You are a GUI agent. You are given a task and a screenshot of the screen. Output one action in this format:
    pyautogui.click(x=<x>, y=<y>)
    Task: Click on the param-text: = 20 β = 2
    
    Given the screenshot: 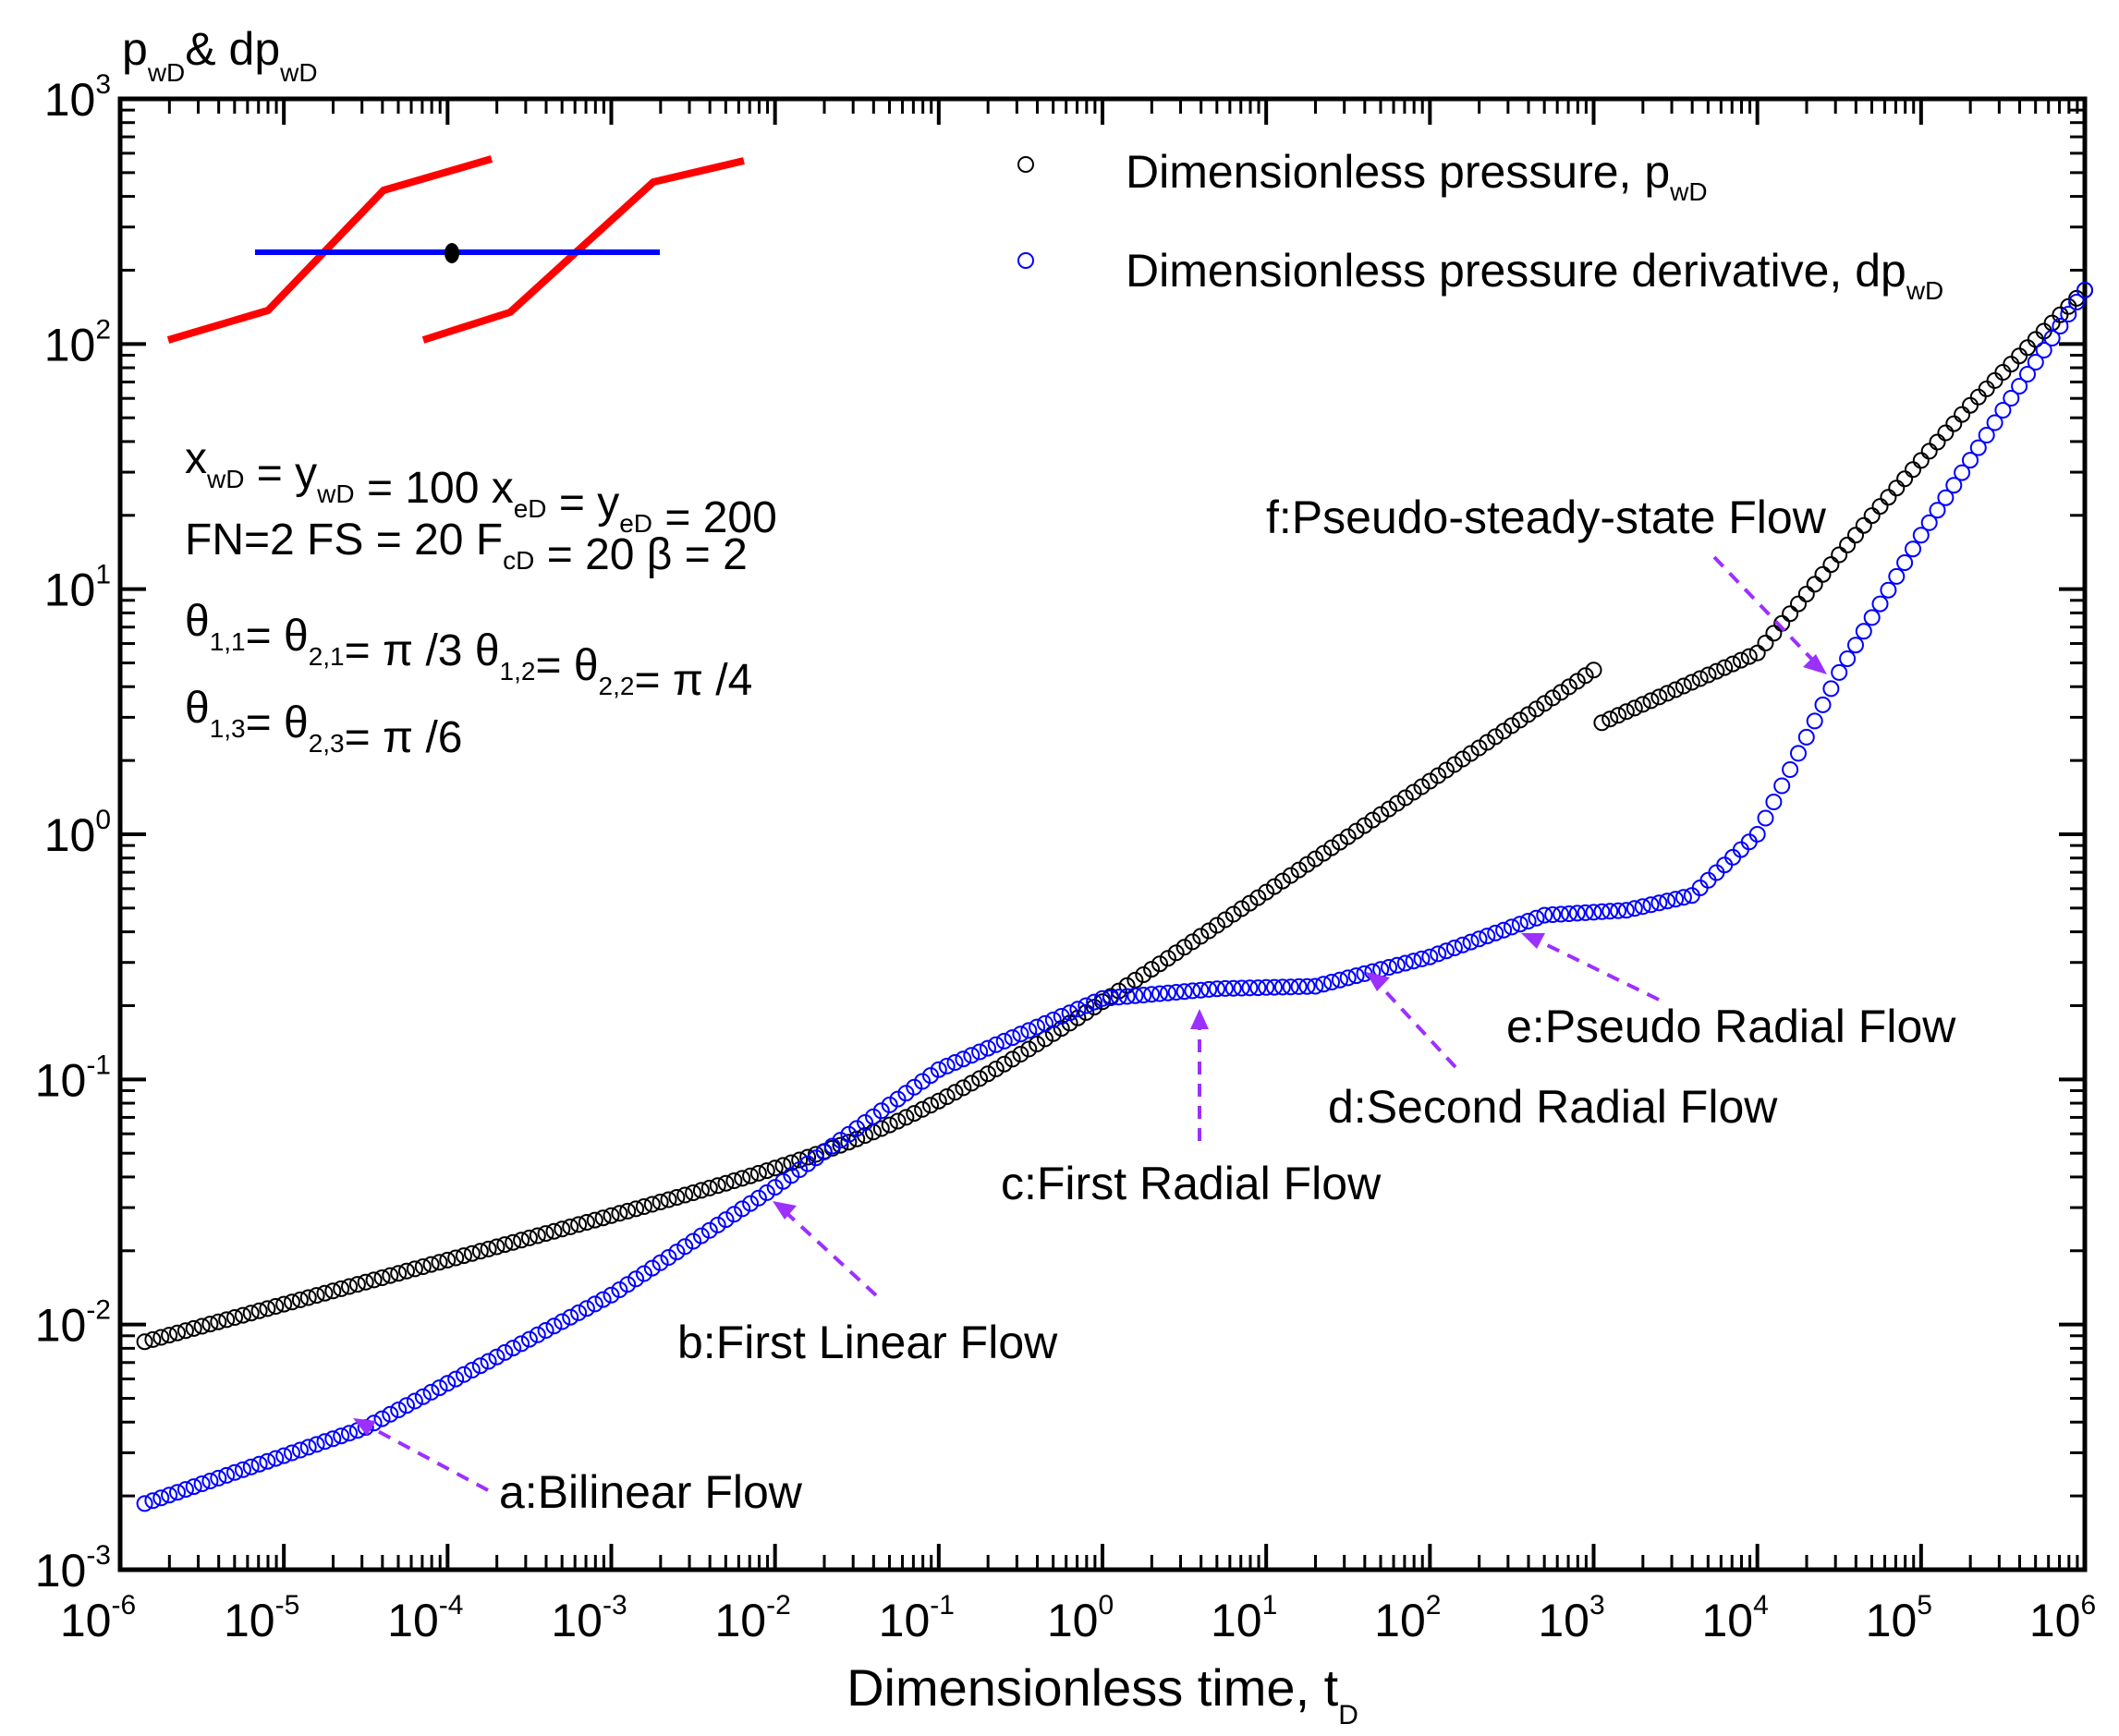 What is the action you would take?
    pyautogui.click(x=640, y=555)
    